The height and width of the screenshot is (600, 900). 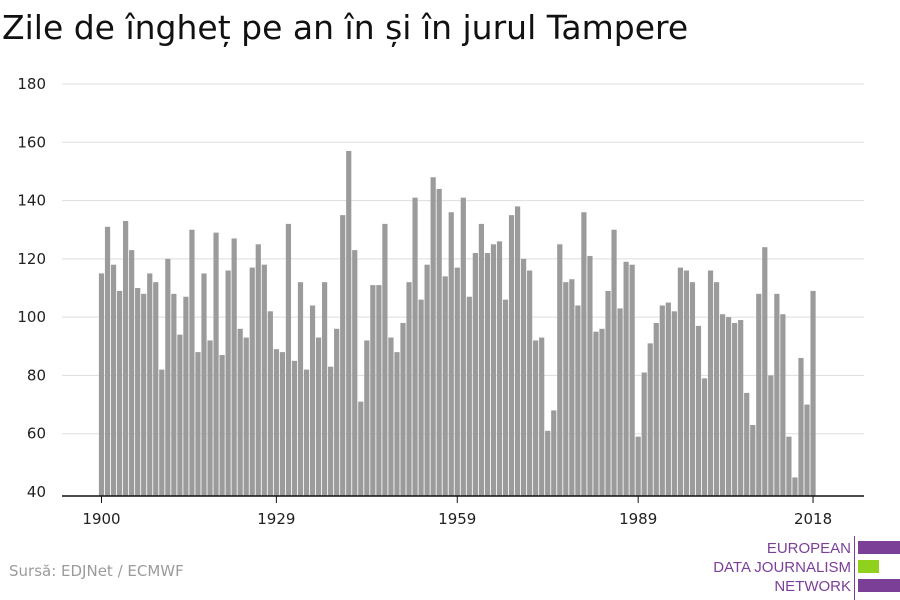 I want to click on y-tick-label: 180, so click(x=31, y=84).